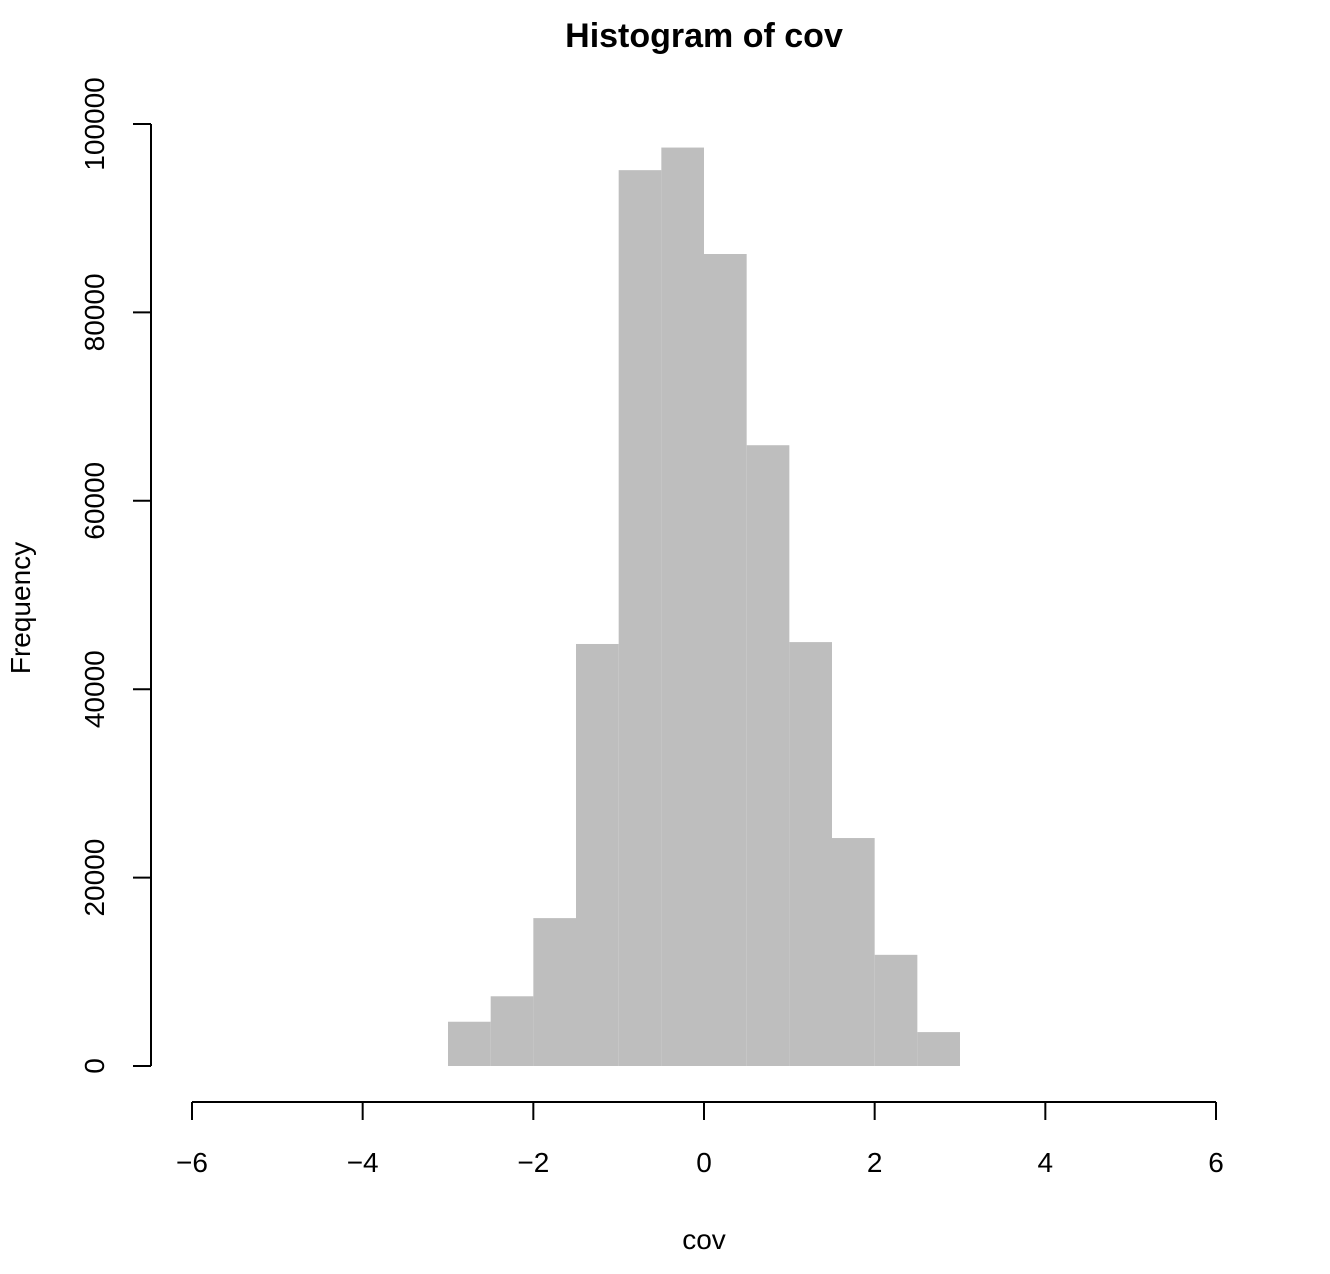 This screenshot has height=1274, width=1330. What do you see at coordinates (94, 878) in the screenshot?
I see `y-tick-label: 20000` at bounding box center [94, 878].